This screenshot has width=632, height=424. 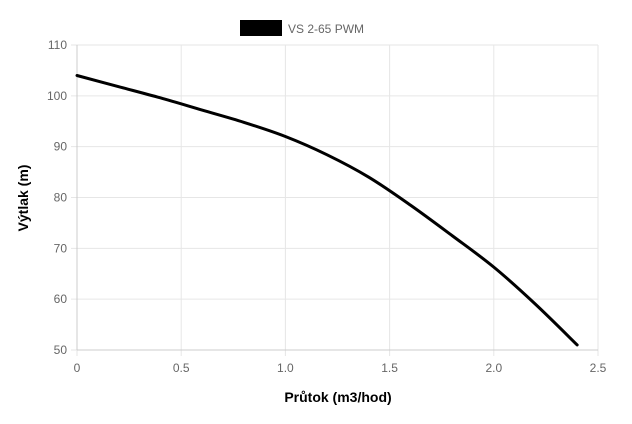 What do you see at coordinates (61, 299) in the screenshot?
I see `y-tick-label: 60` at bounding box center [61, 299].